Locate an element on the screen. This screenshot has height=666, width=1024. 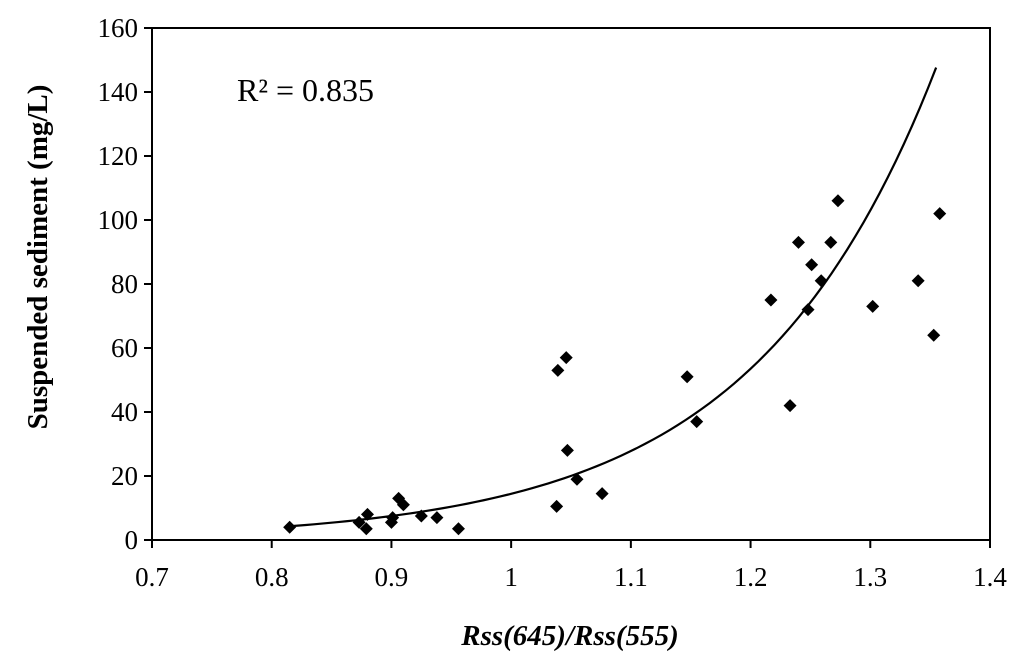
y-tick-label: 100 is located at coordinates (118, 220).